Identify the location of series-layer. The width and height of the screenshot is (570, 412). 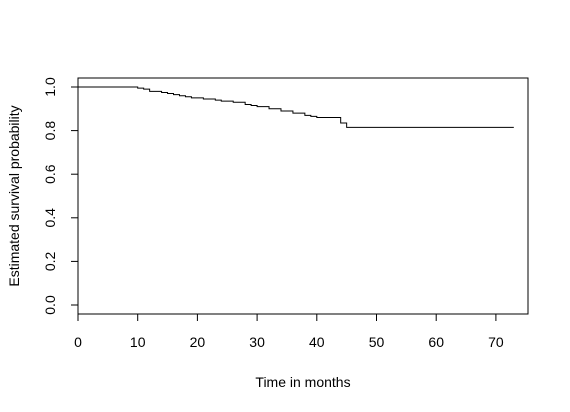
(296, 107).